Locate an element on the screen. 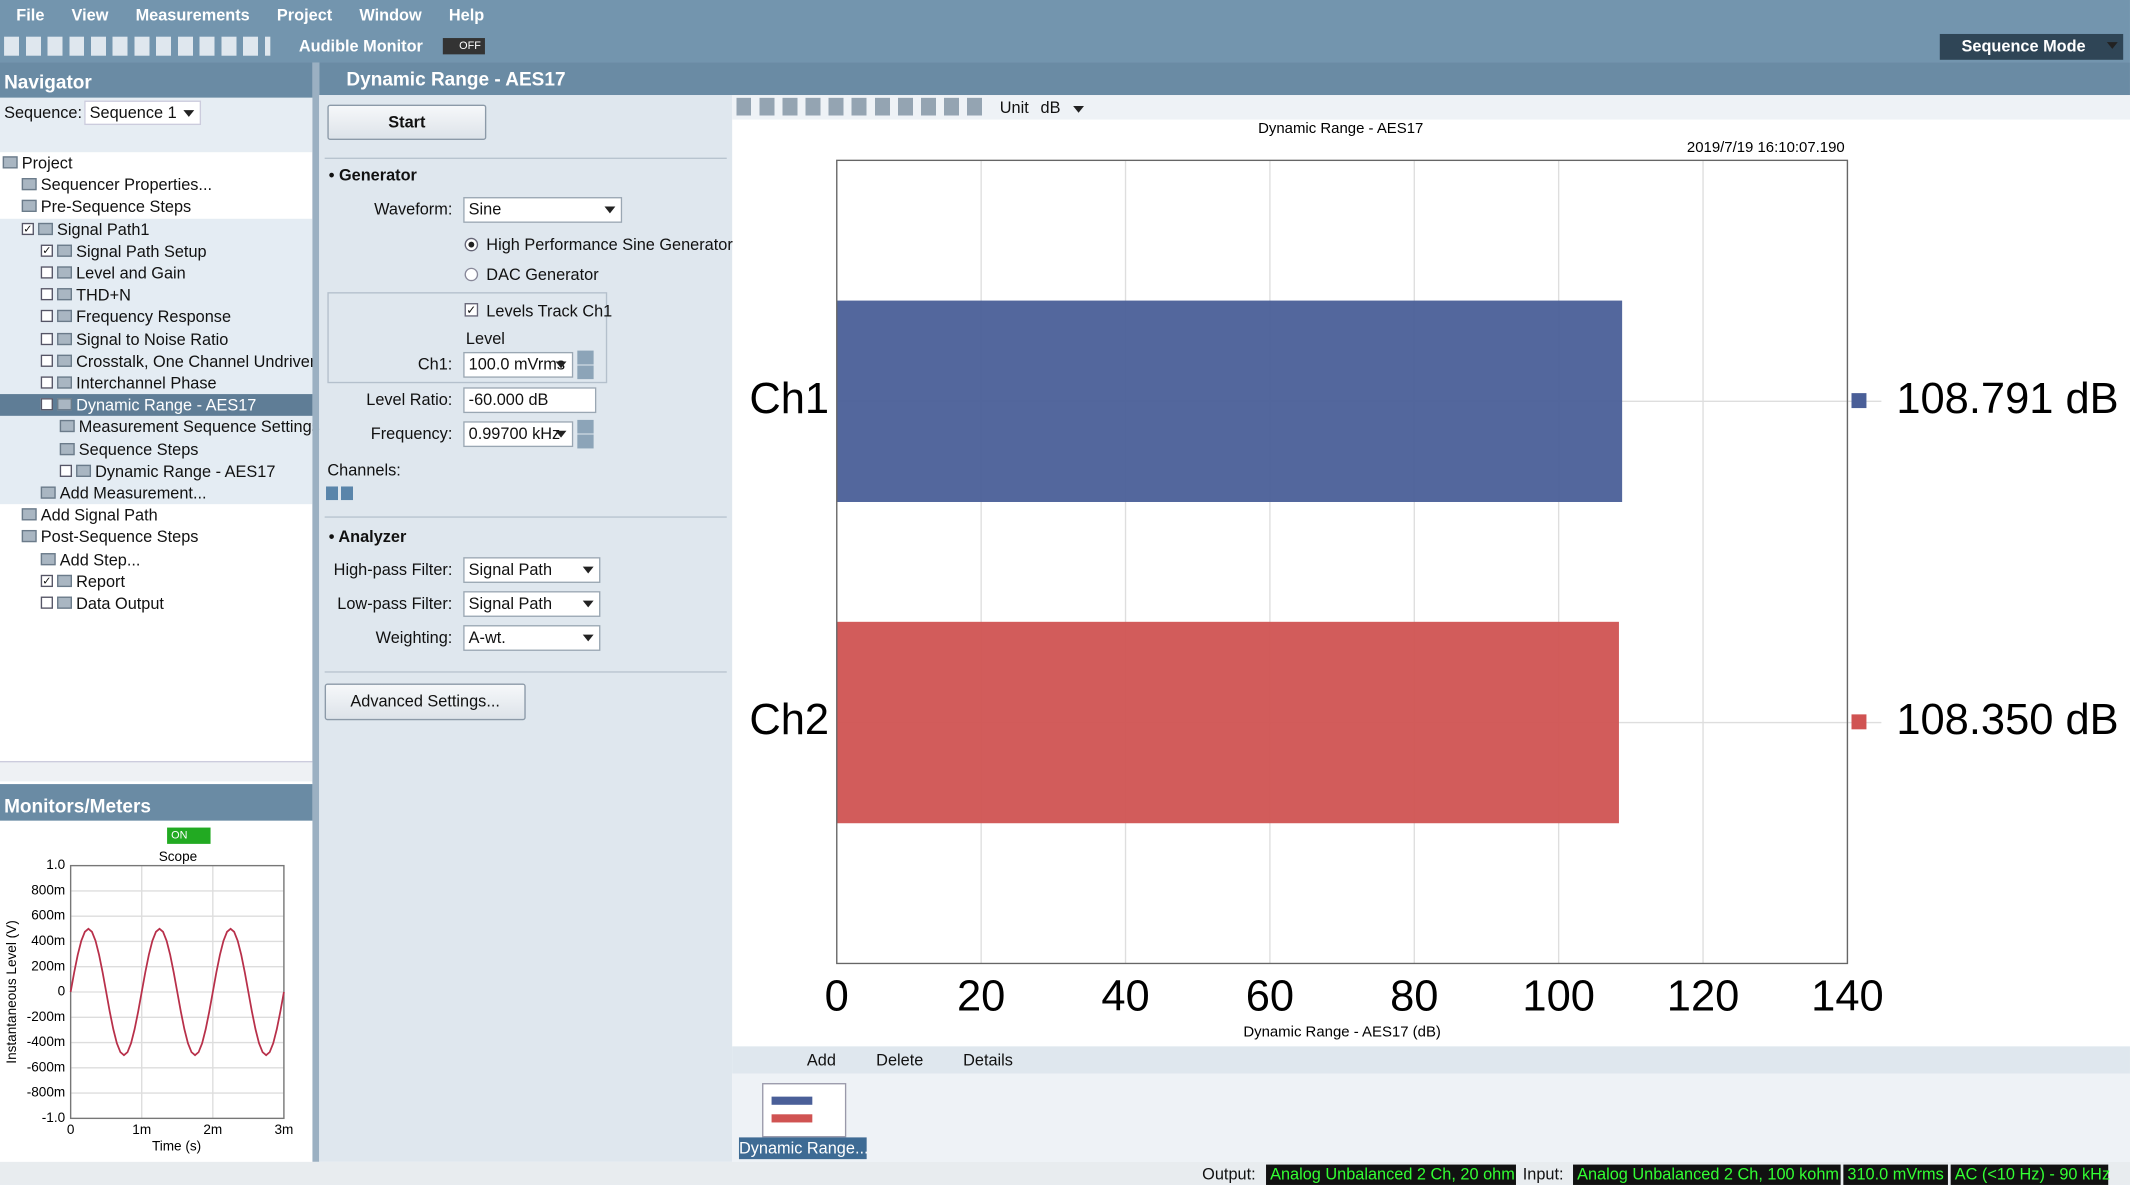 The width and height of the screenshot is (2130, 1185). ratio-input: -60.000 dB is located at coordinates (530, 400).